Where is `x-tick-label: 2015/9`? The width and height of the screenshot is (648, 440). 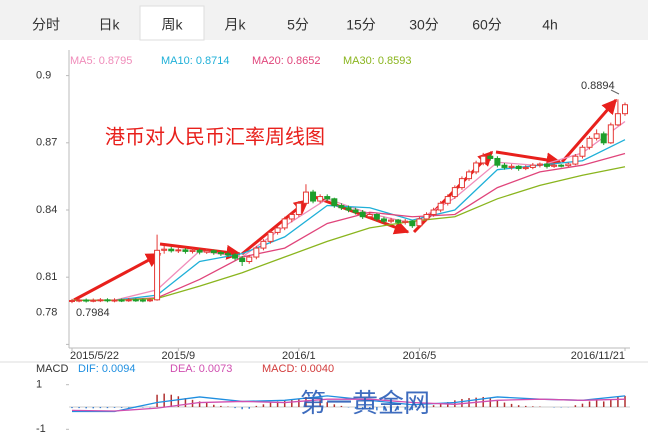 x-tick-label: 2015/9 is located at coordinates (179, 356).